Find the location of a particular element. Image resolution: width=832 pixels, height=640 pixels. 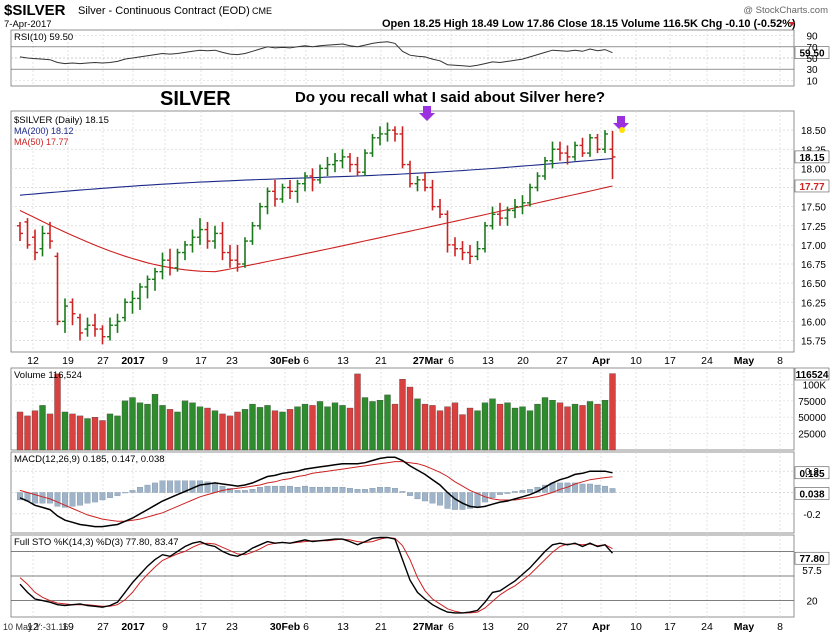

rsi-legend: RSI(10) 59.50 is located at coordinates (43, 37).